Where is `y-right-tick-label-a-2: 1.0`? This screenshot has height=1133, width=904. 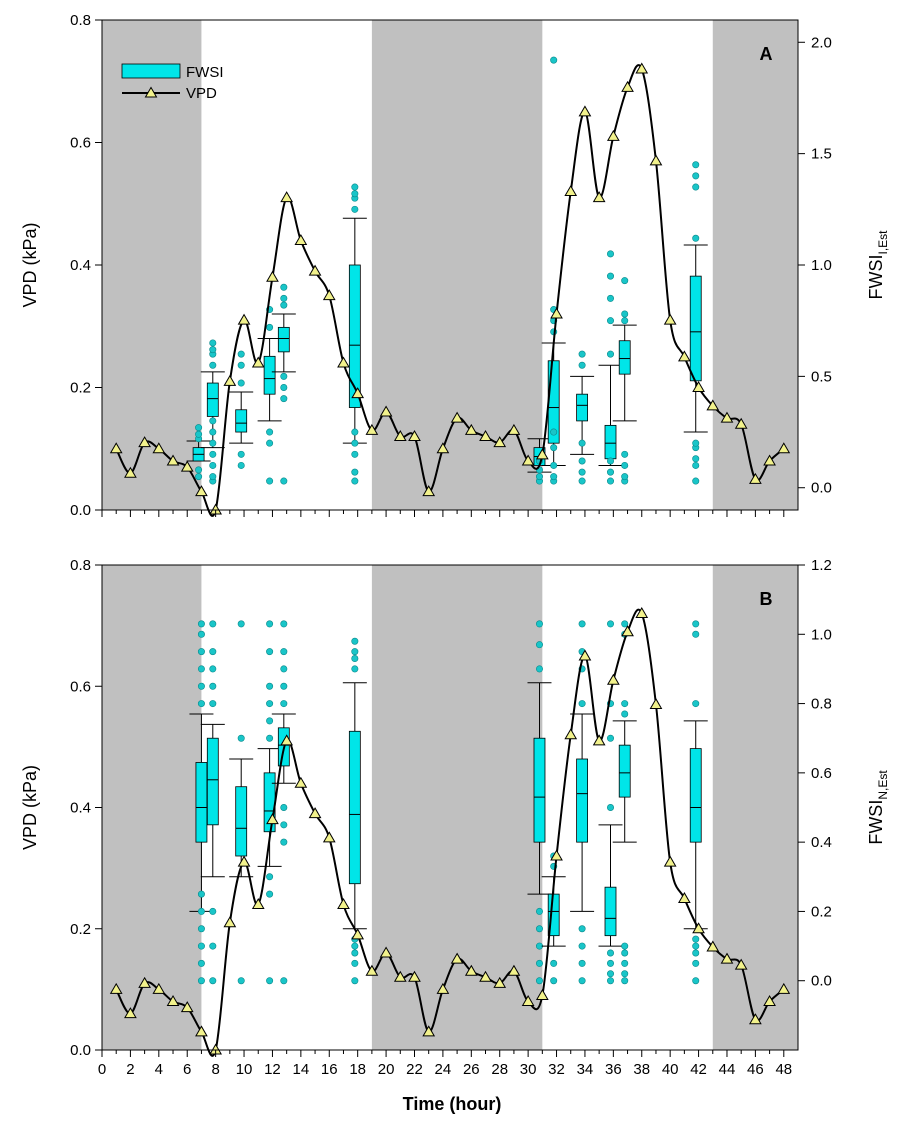
y-right-tick-label-a-2: 1.0 is located at coordinates (821, 265).